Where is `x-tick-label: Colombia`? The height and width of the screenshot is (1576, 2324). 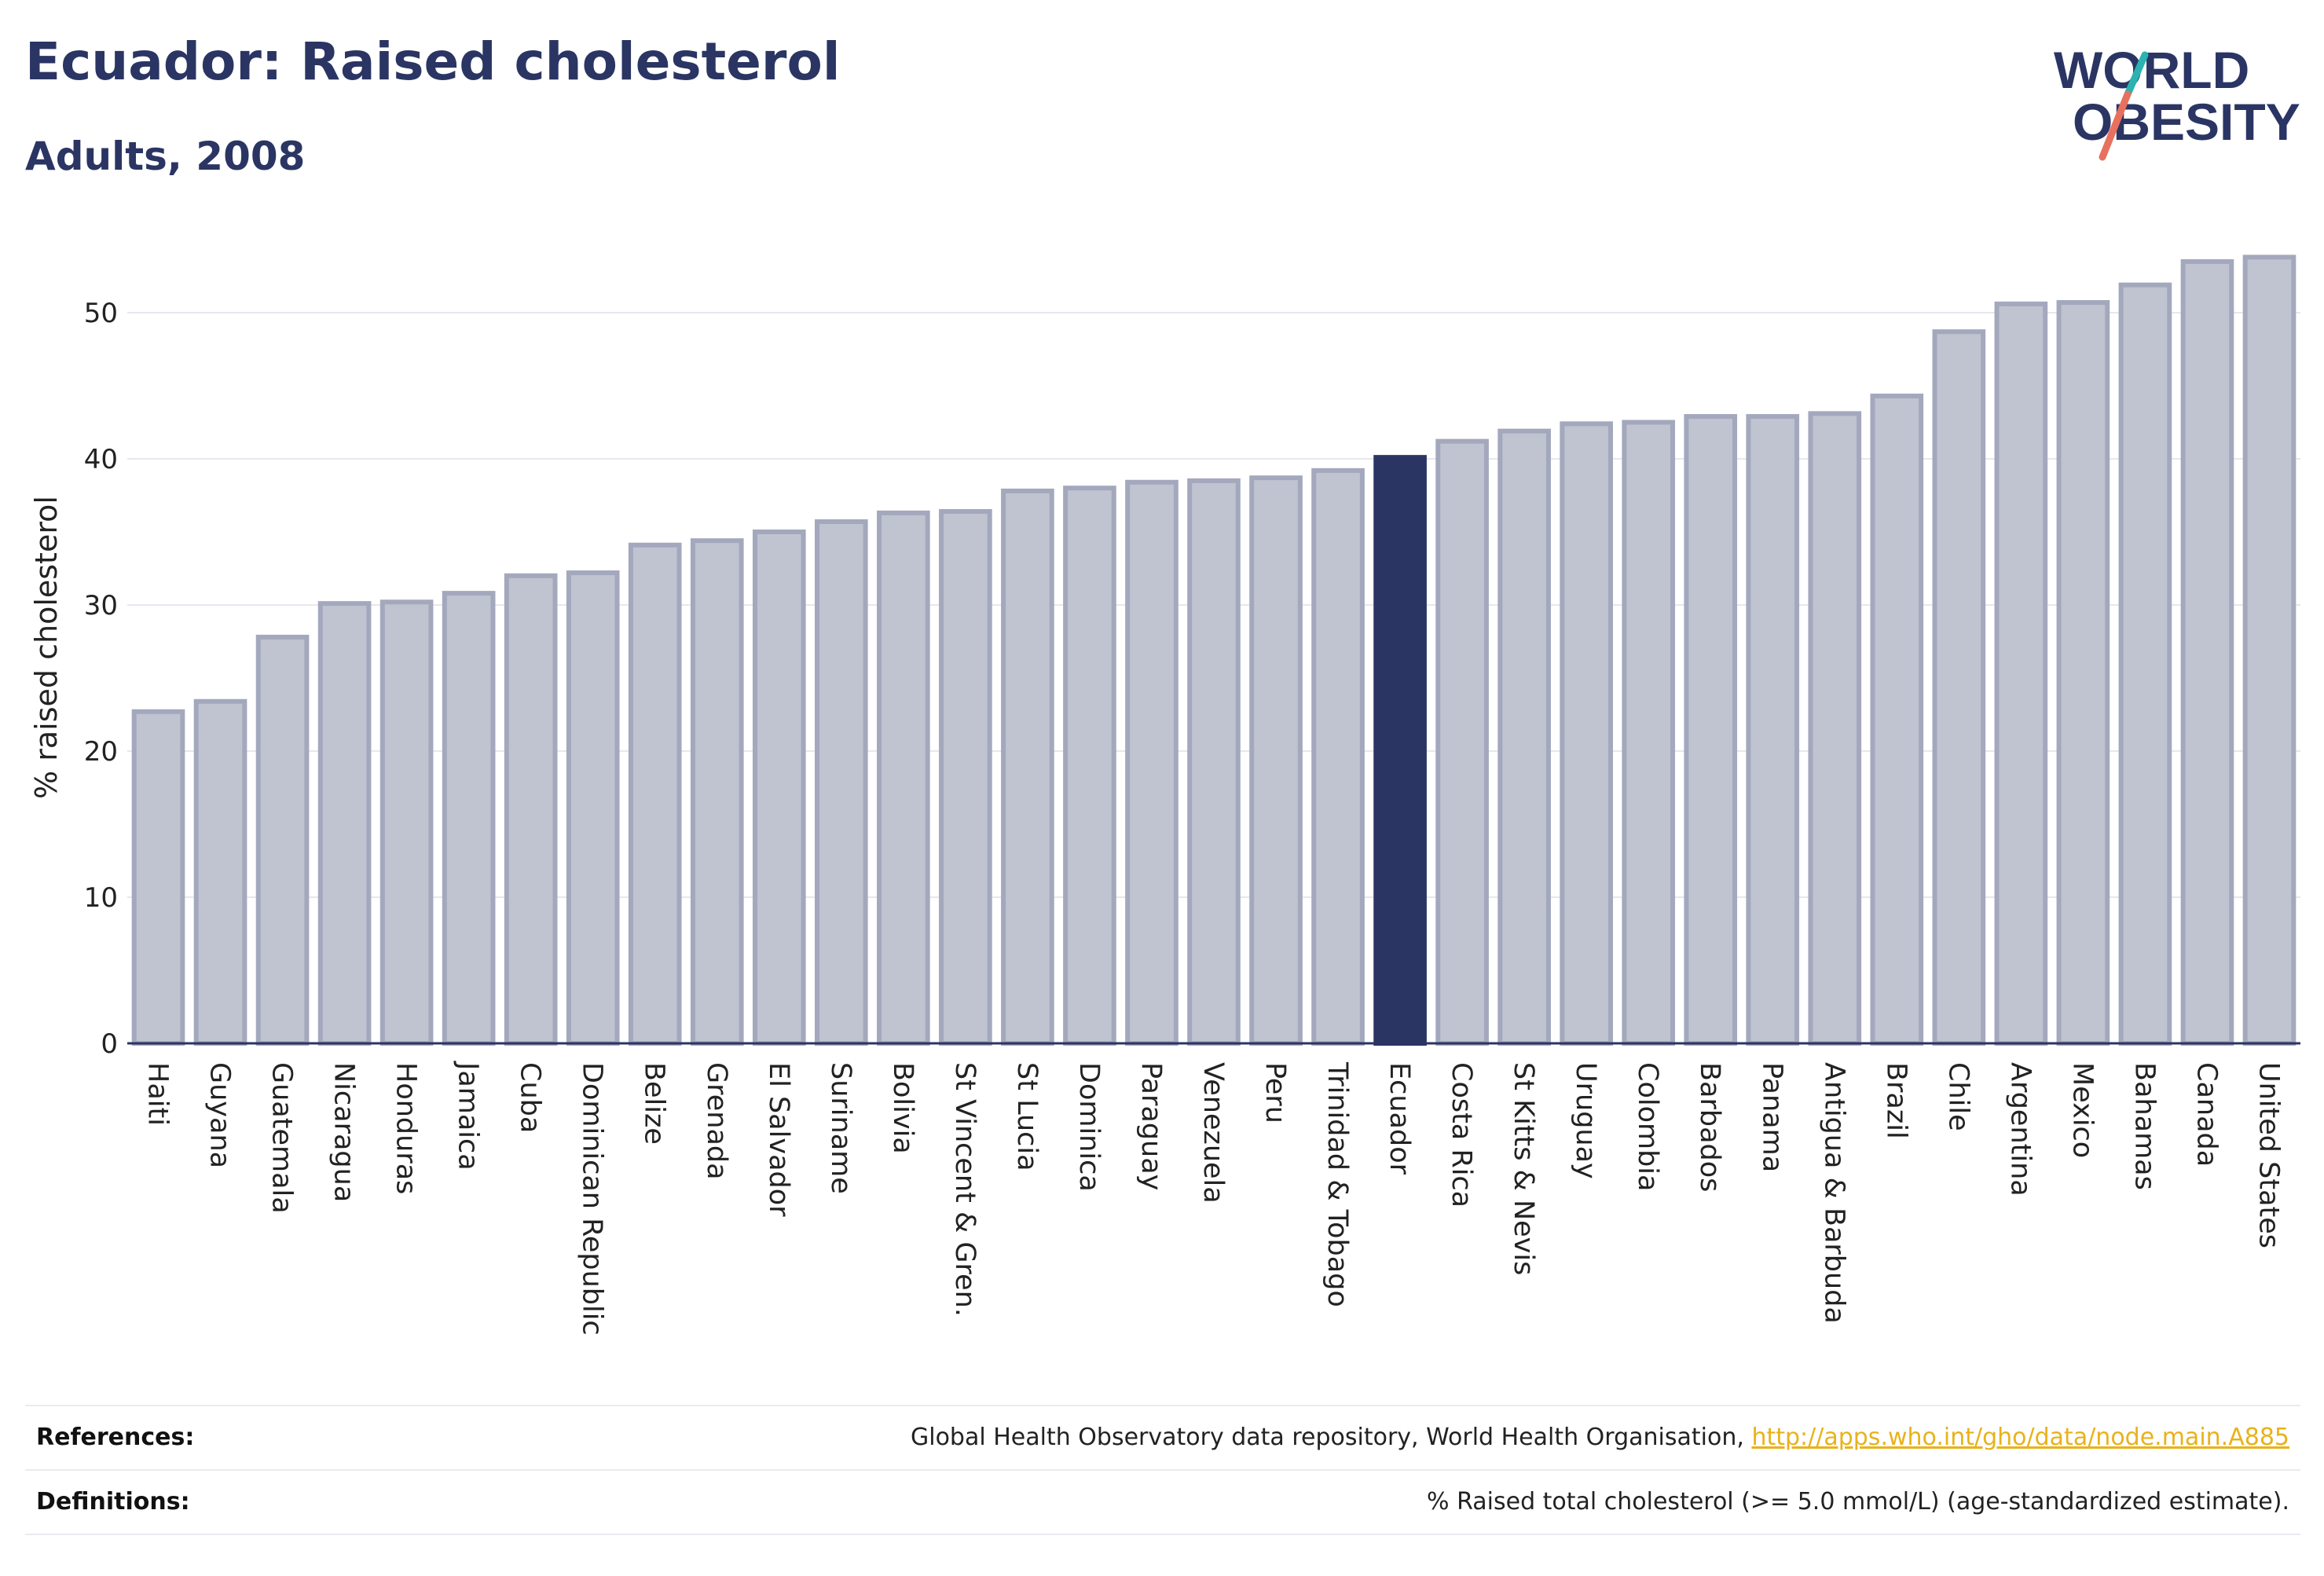
x-tick-label: Colombia is located at coordinates (1647, 1126).